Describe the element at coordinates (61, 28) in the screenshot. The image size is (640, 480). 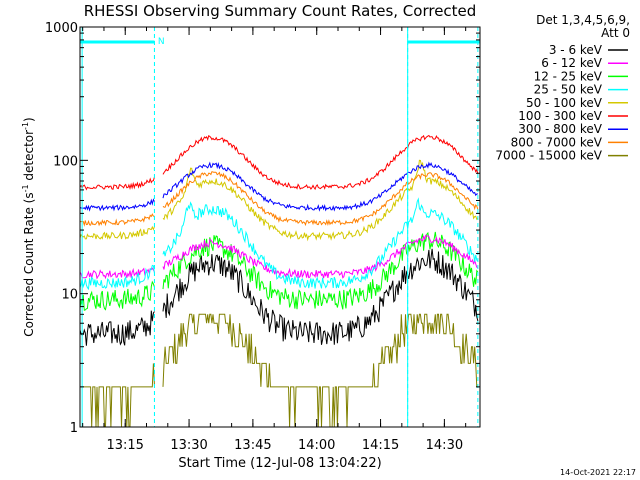
I see `y-tick-label: 1000` at that location.